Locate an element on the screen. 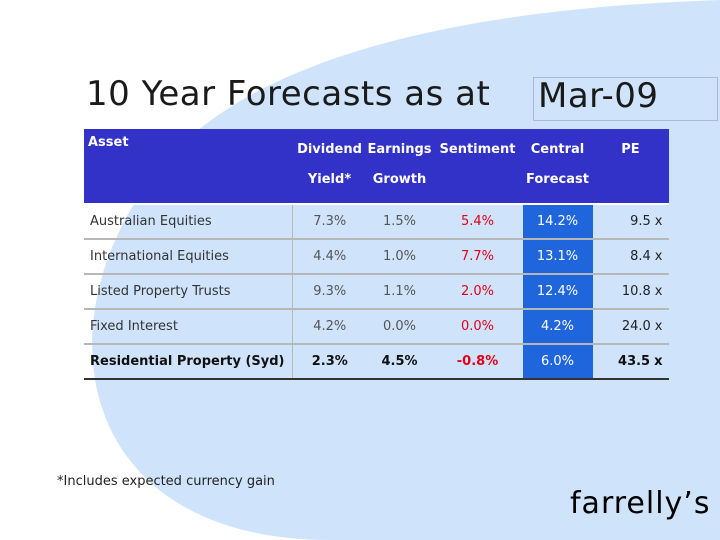 This screenshot has height=540, width=720. header-pe: PE is located at coordinates (630, 167).